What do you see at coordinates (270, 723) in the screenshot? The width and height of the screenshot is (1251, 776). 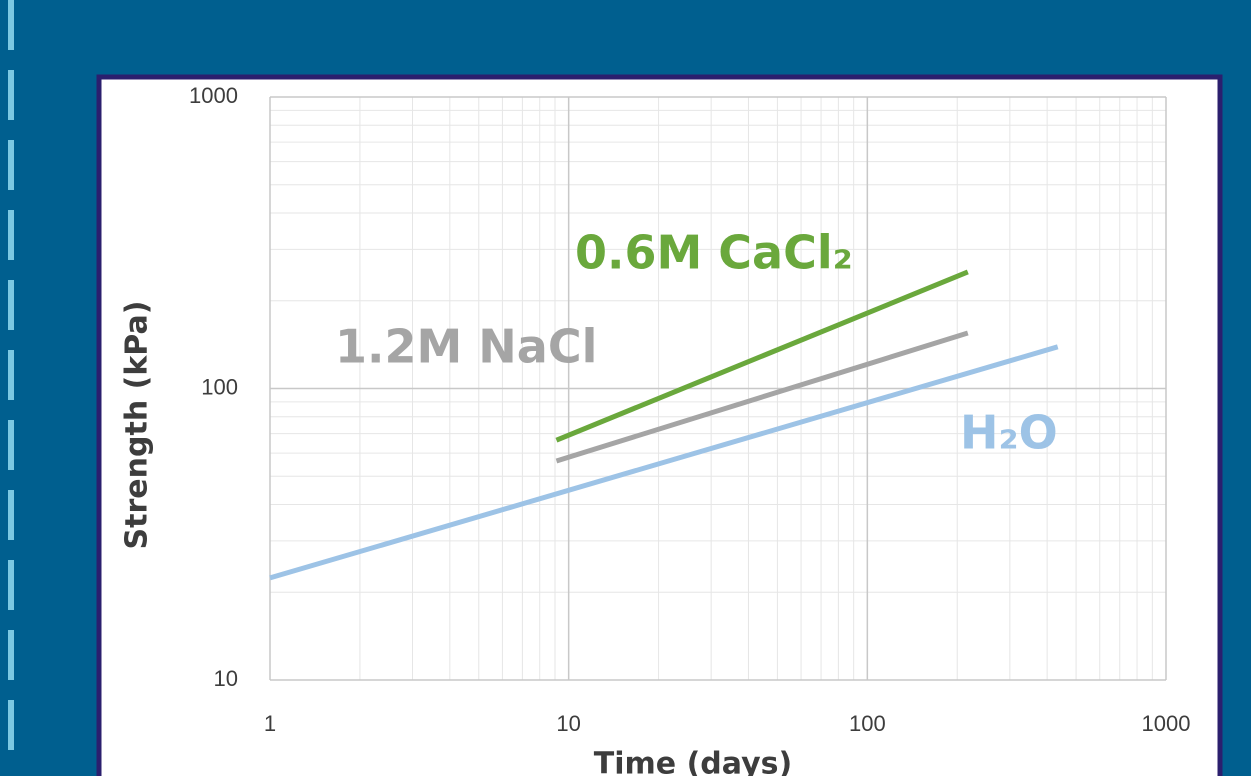 I see `x-tick-label: 1` at bounding box center [270, 723].